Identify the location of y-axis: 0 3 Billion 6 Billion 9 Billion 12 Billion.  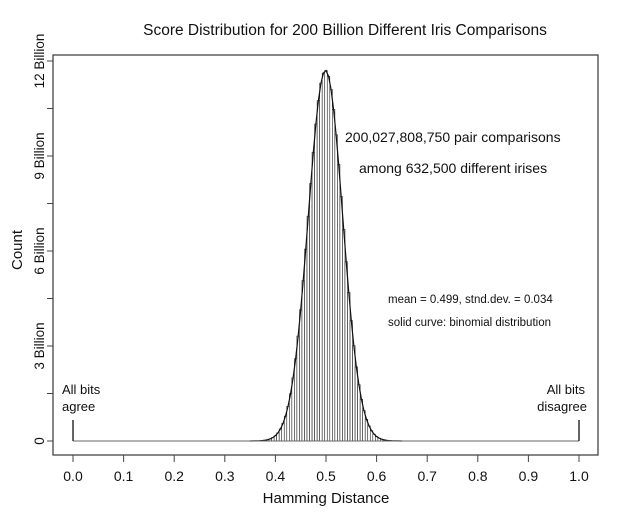
(42, 239).